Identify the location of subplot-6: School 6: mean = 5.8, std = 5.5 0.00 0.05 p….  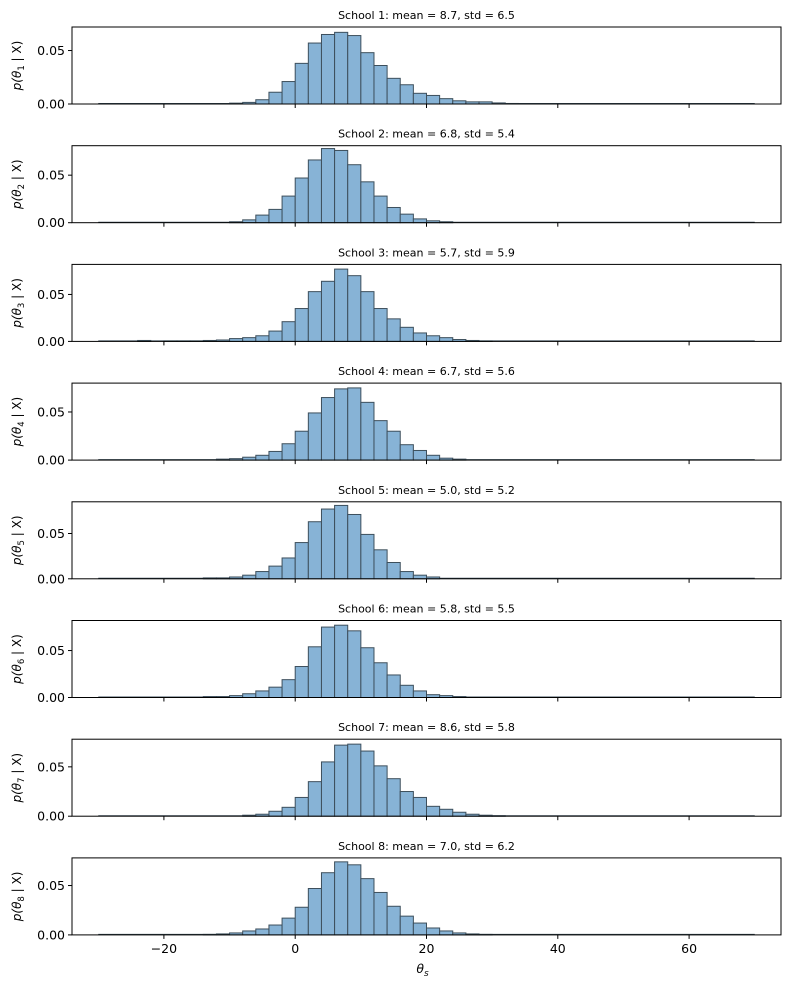
(396, 654).